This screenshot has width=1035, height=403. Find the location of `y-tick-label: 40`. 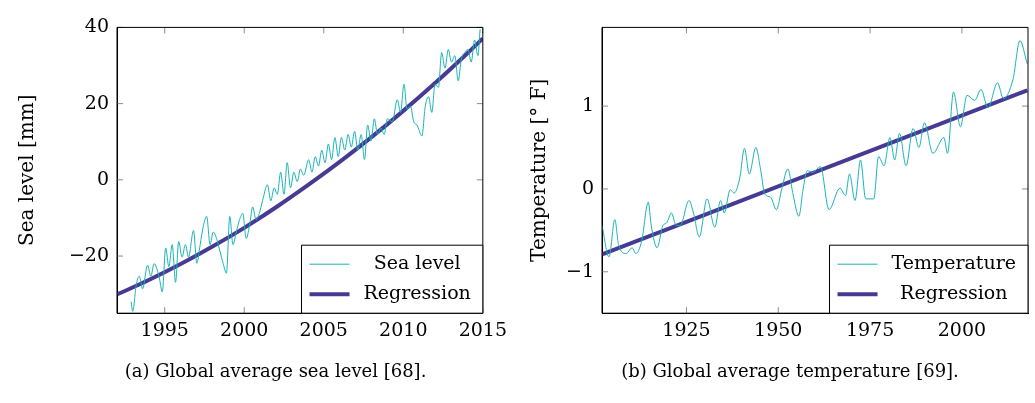

y-tick-label: 40 is located at coordinates (96, 25).